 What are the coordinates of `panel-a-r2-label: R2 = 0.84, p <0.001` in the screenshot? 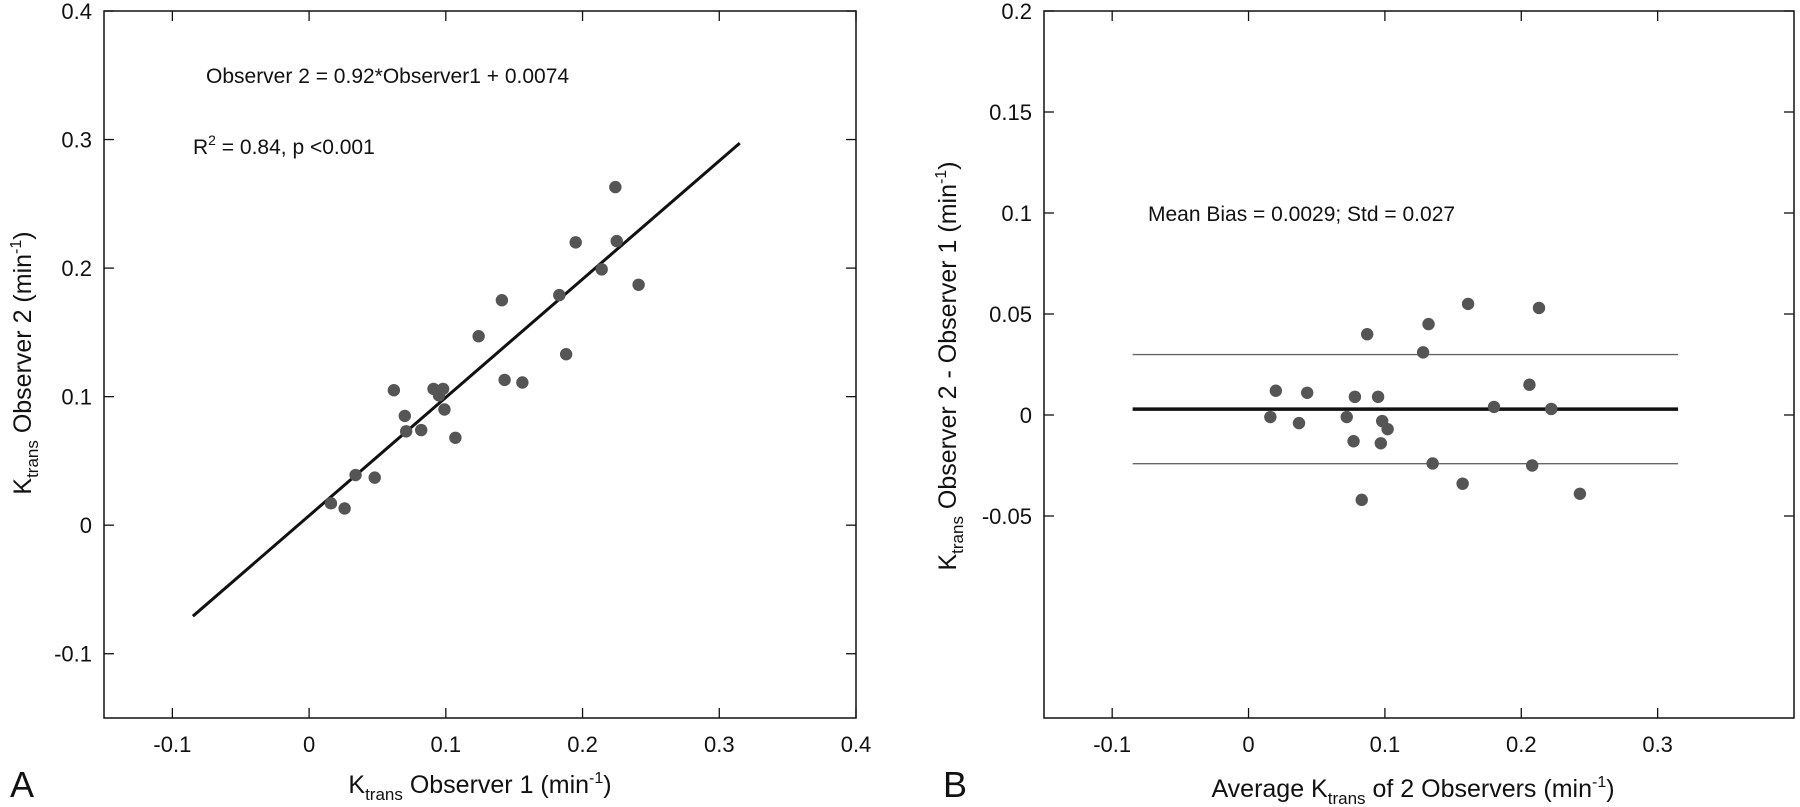 It's located at (284, 145).